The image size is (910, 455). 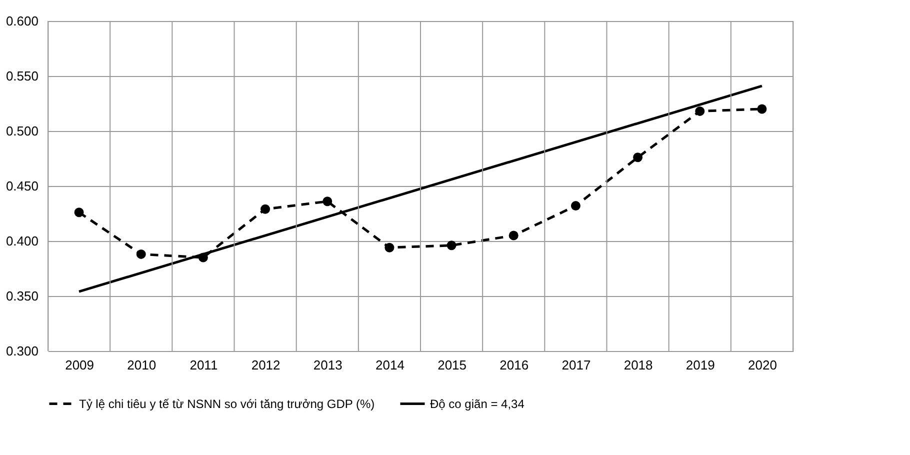 What do you see at coordinates (227, 403) in the screenshot?
I see `legend-label: Tỷ lệ chi tiêu y tế từ NSNN so với tăng trưởng GDP (%)` at bounding box center [227, 403].